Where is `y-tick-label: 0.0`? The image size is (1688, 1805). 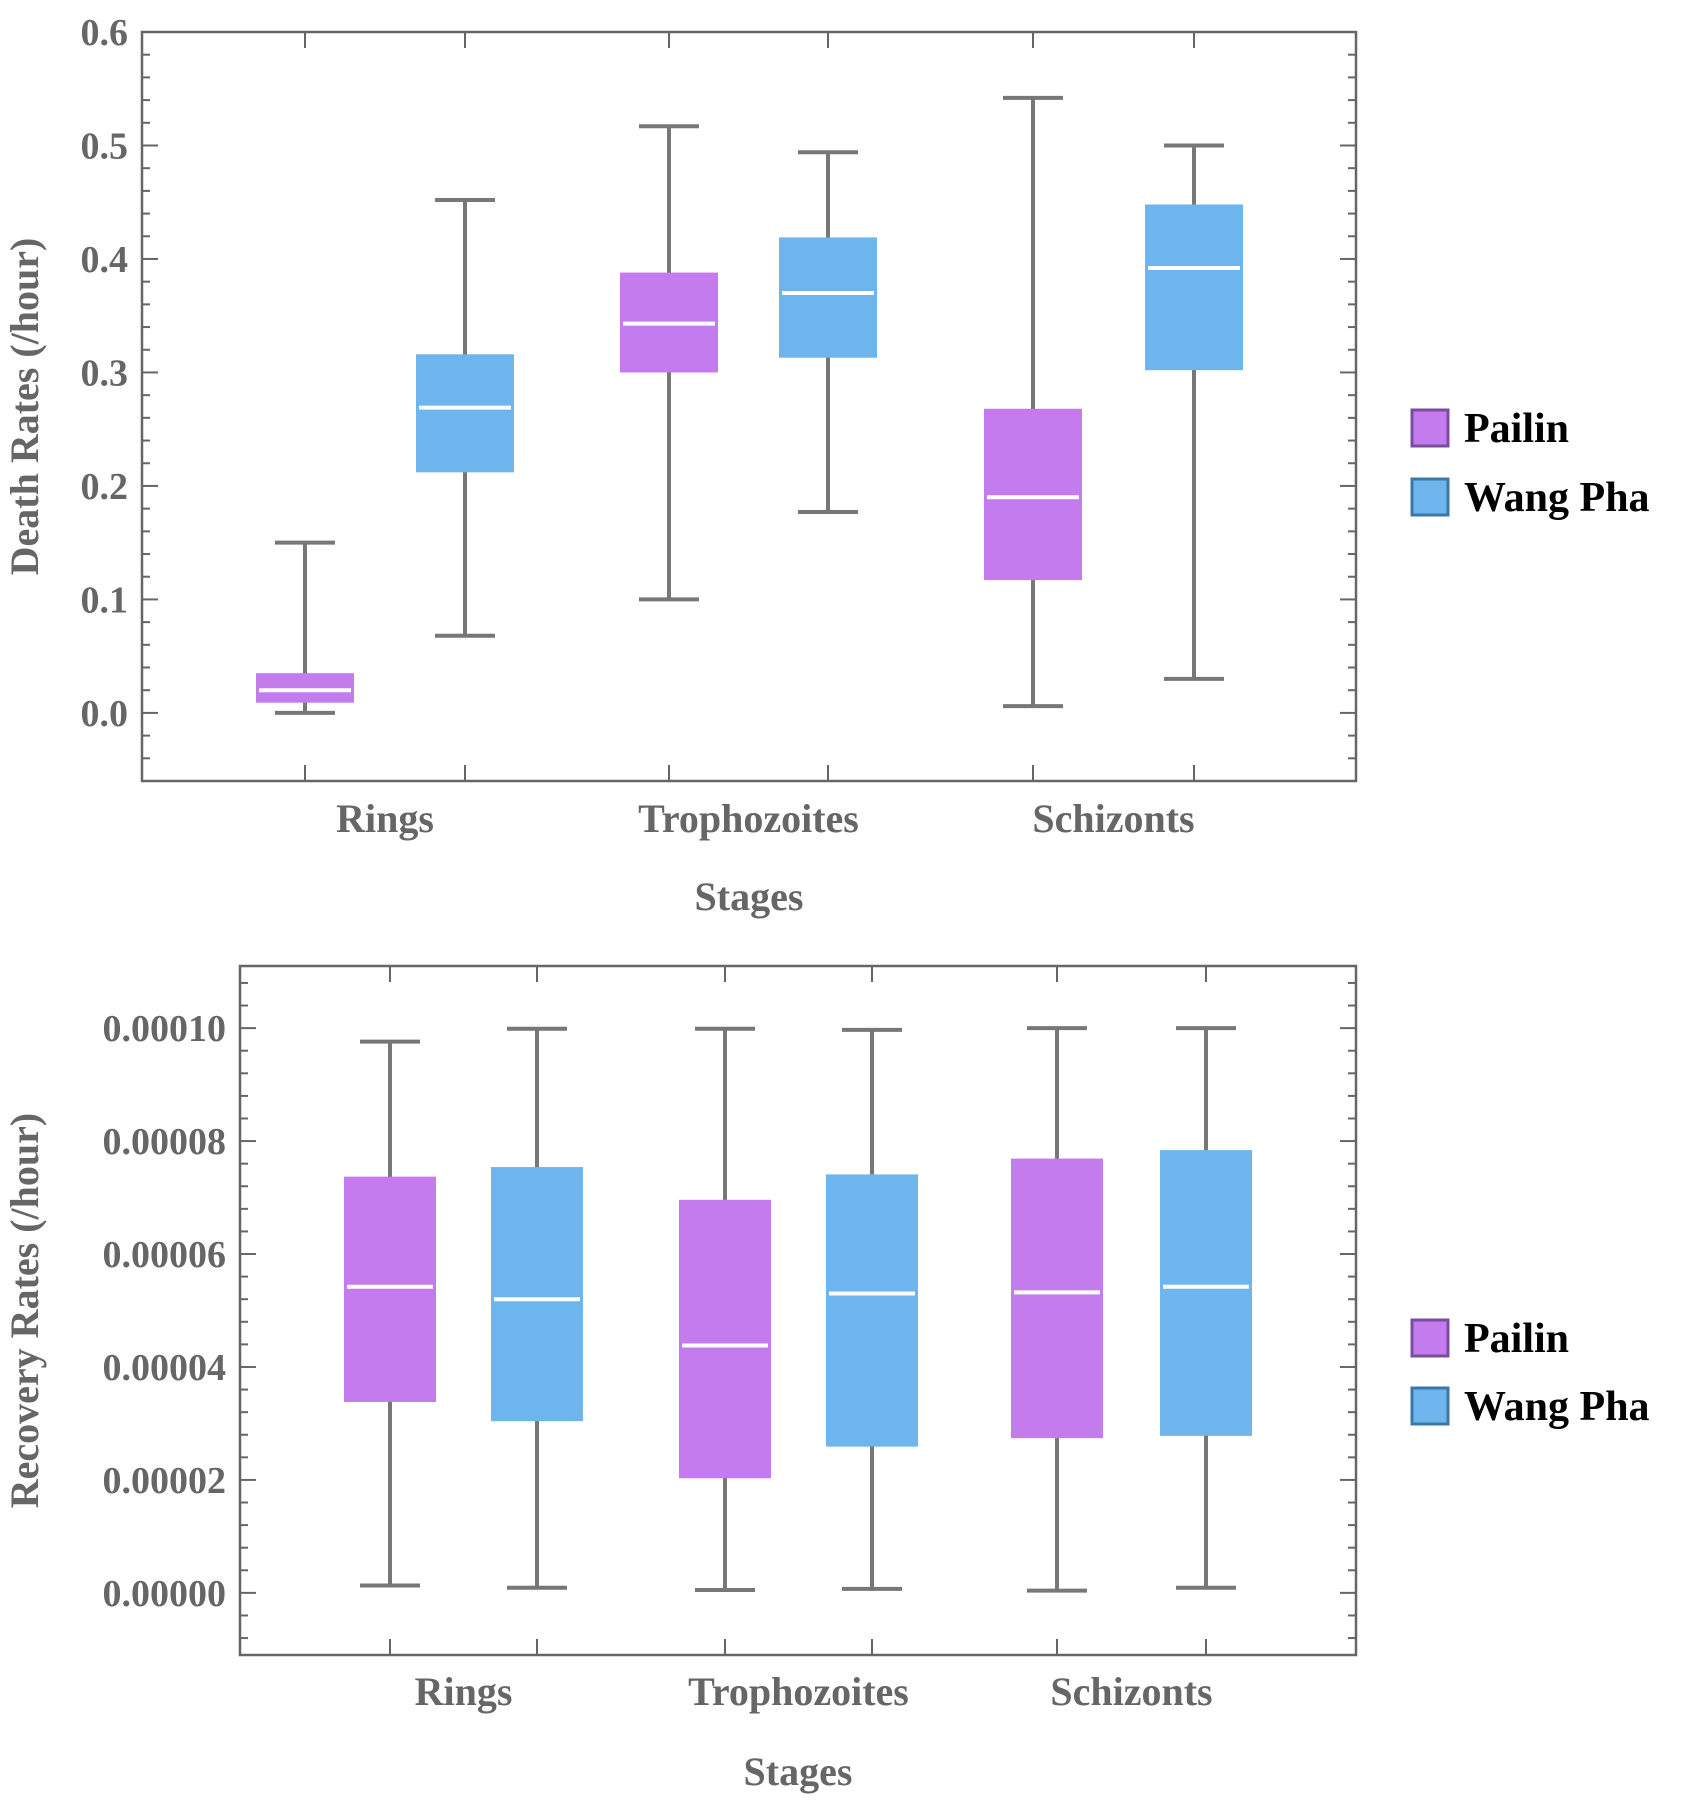 y-tick-label: 0.0 is located at coordinates (105, 714).